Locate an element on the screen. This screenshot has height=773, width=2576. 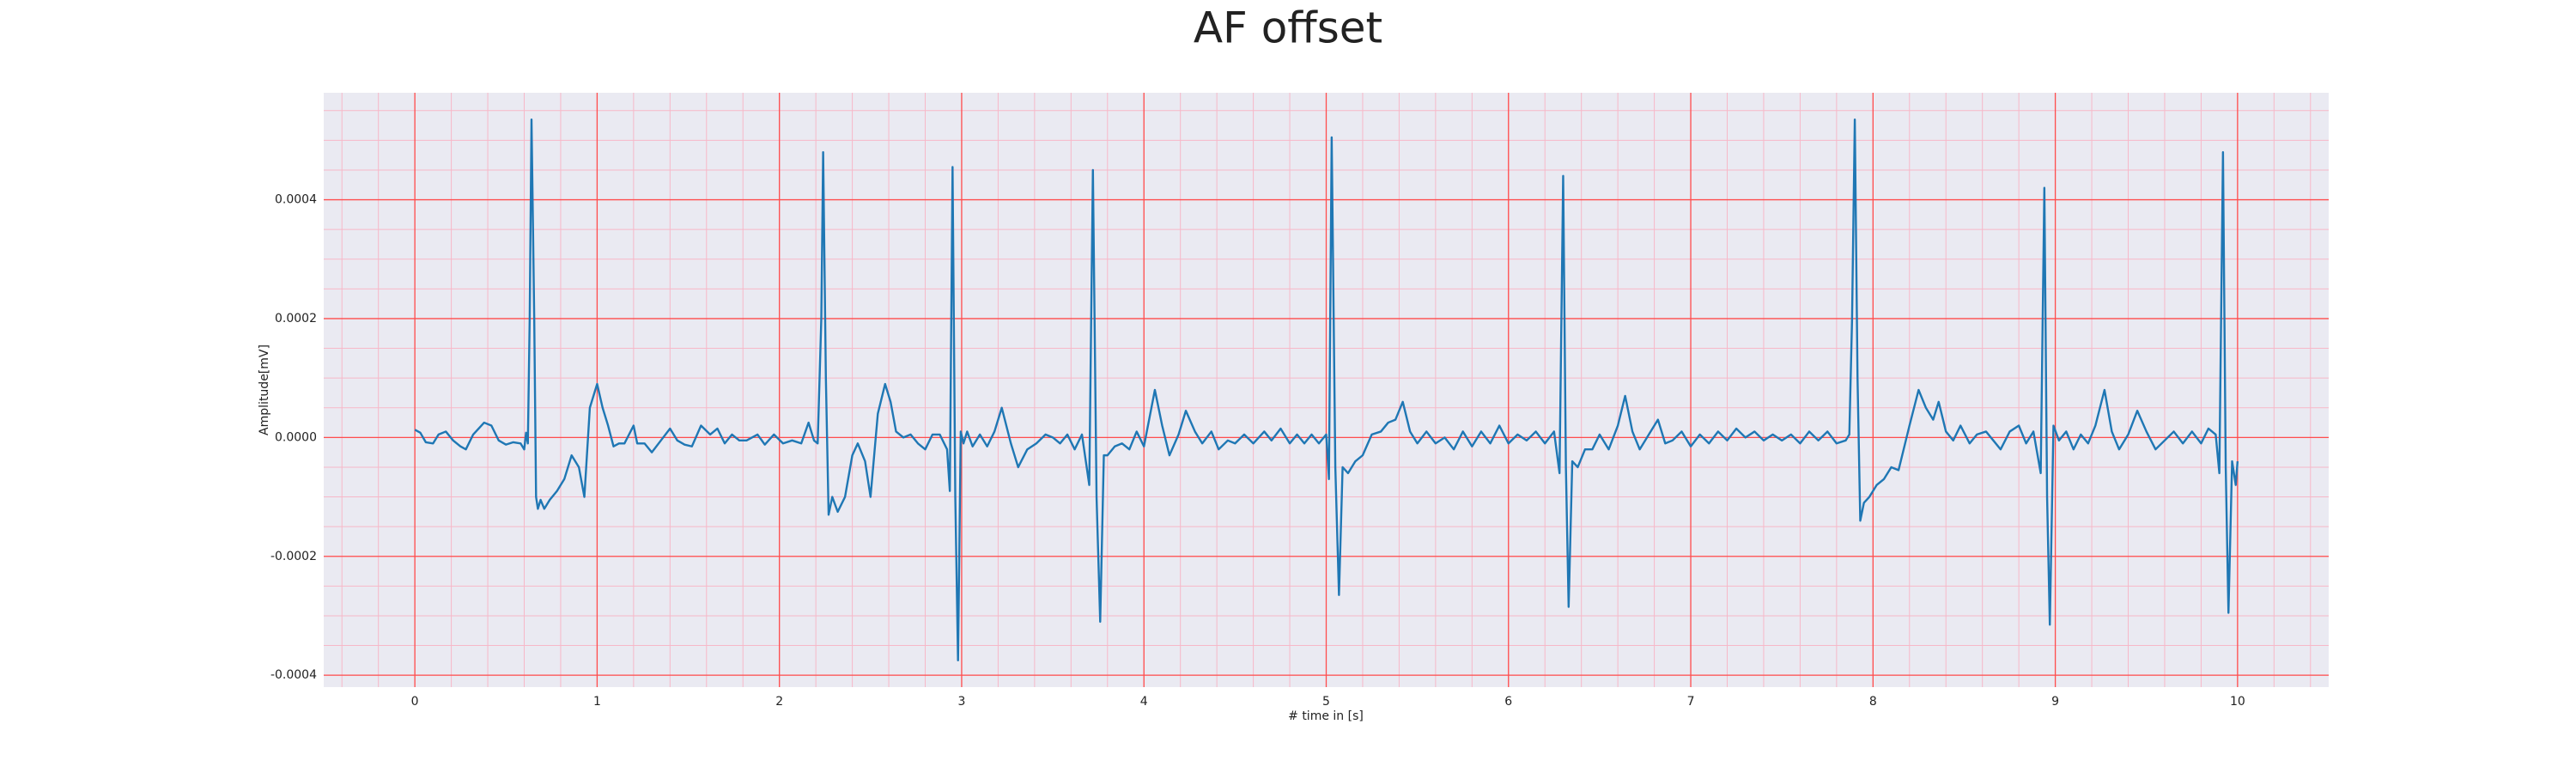
y-tick-label: -0.0002 is located at coordinates (293, 556).